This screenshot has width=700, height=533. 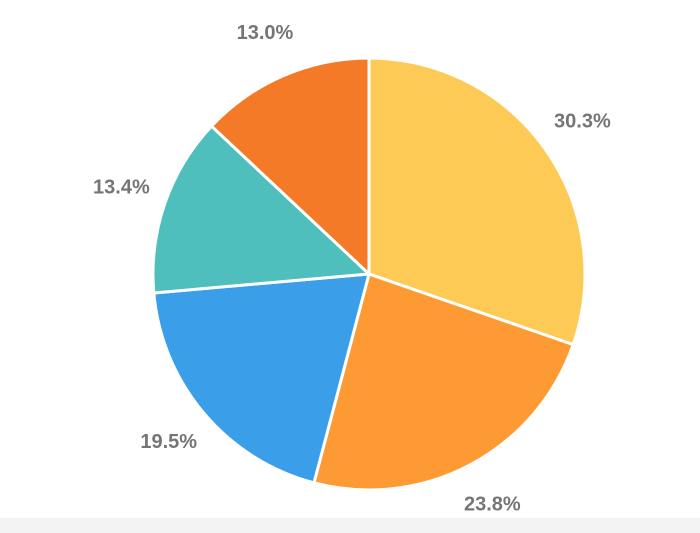 What do you see at coordinates (121, 188) in the screenshot?
I see `slice-label: 13.4%` at bounding box center [121, 188].